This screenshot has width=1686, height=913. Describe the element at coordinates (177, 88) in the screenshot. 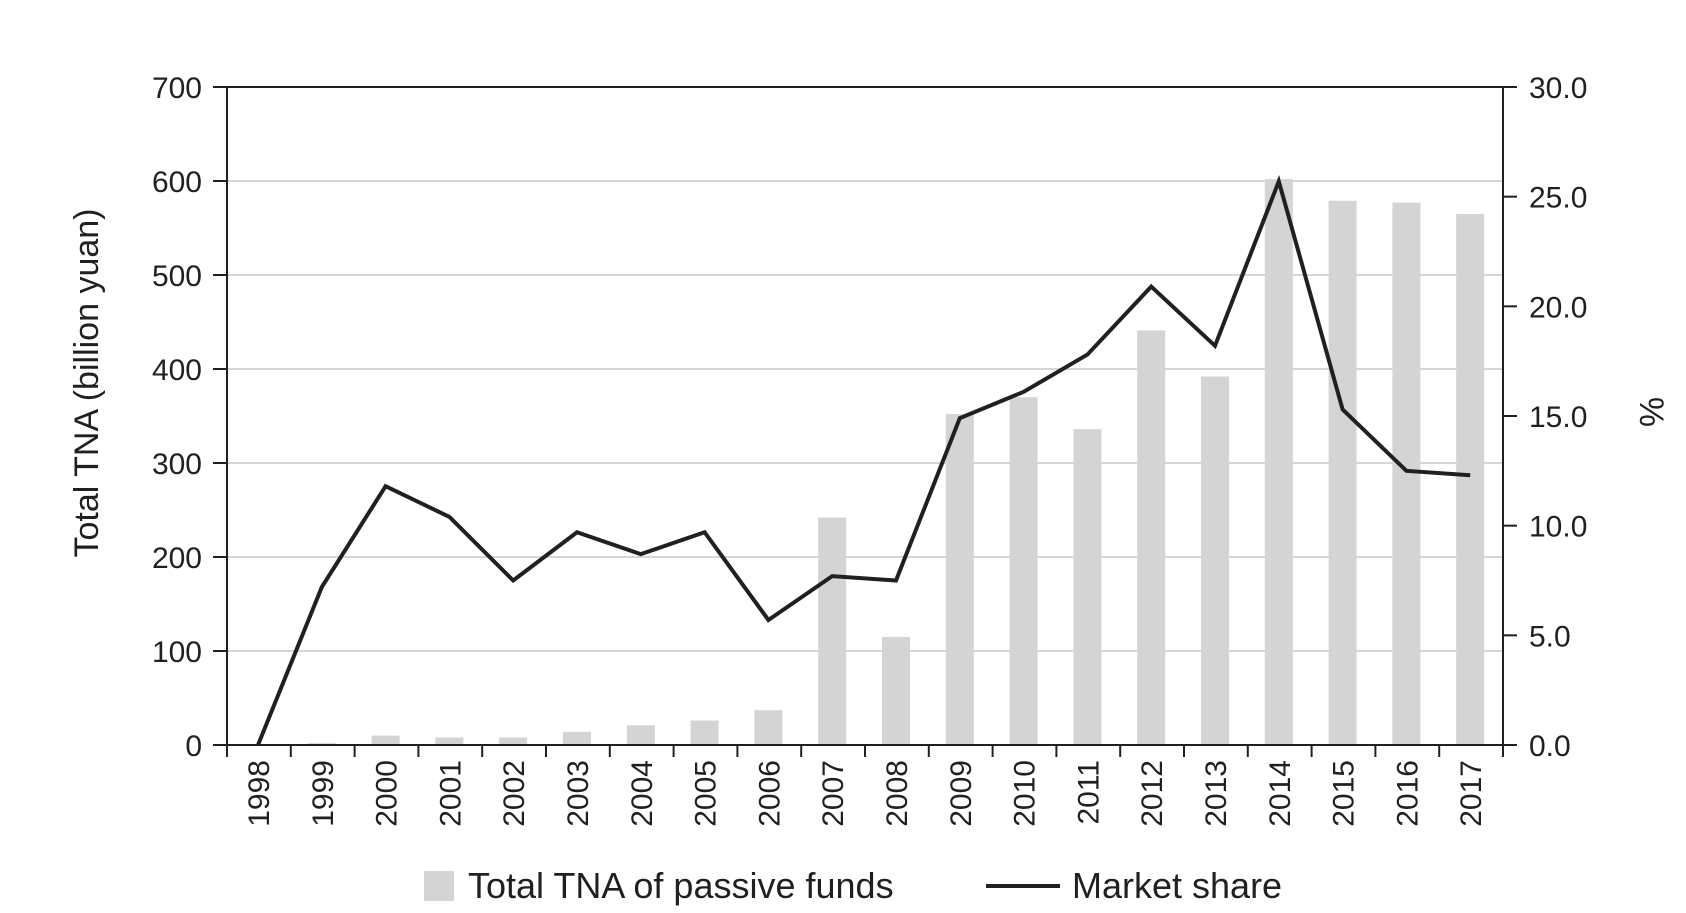

I see `left-tick-label: 700` at that location.